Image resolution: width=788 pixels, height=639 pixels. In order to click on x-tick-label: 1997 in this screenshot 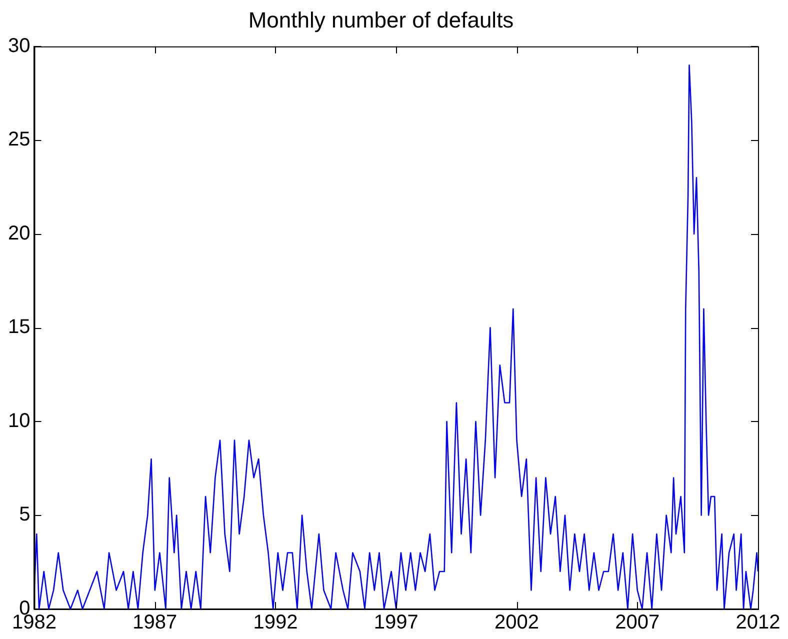, I will do `click(396, 623)`.